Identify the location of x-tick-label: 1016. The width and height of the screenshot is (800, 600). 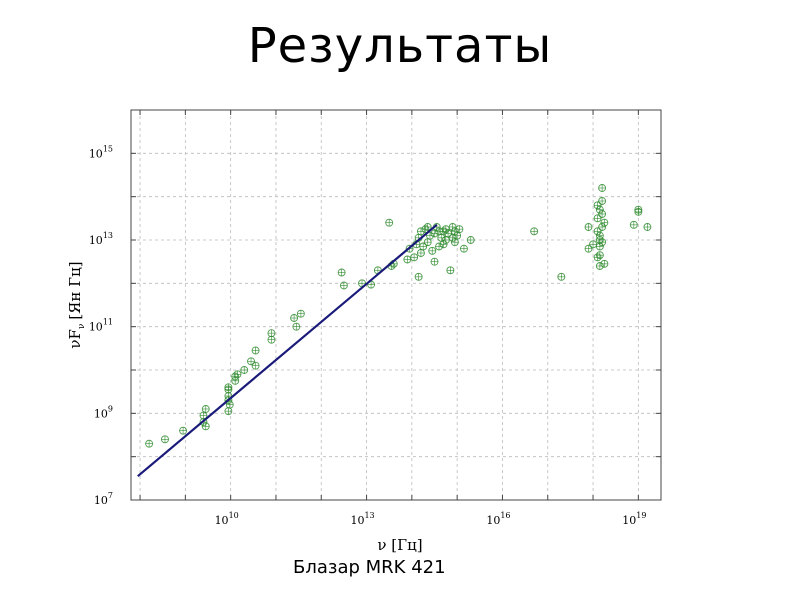
(498, 519).